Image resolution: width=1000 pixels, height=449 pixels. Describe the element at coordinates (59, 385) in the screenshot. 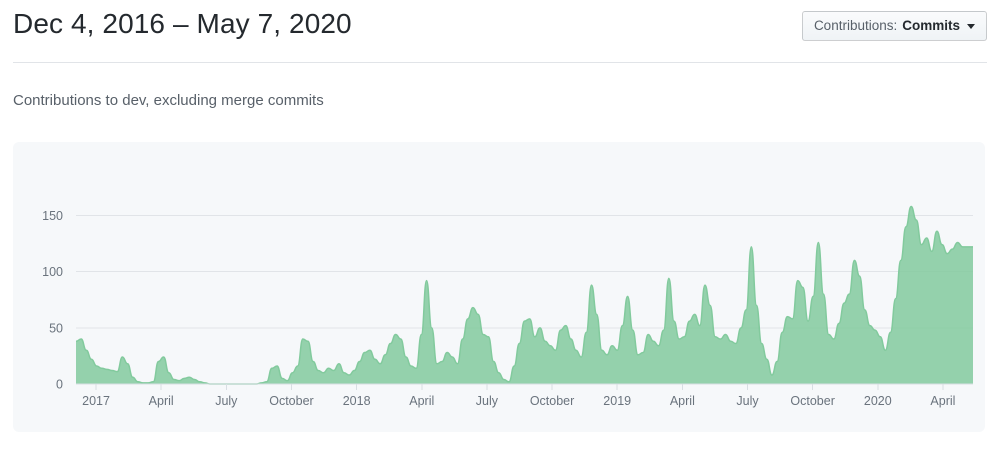

I see `y-tick-label: 0` at that location.